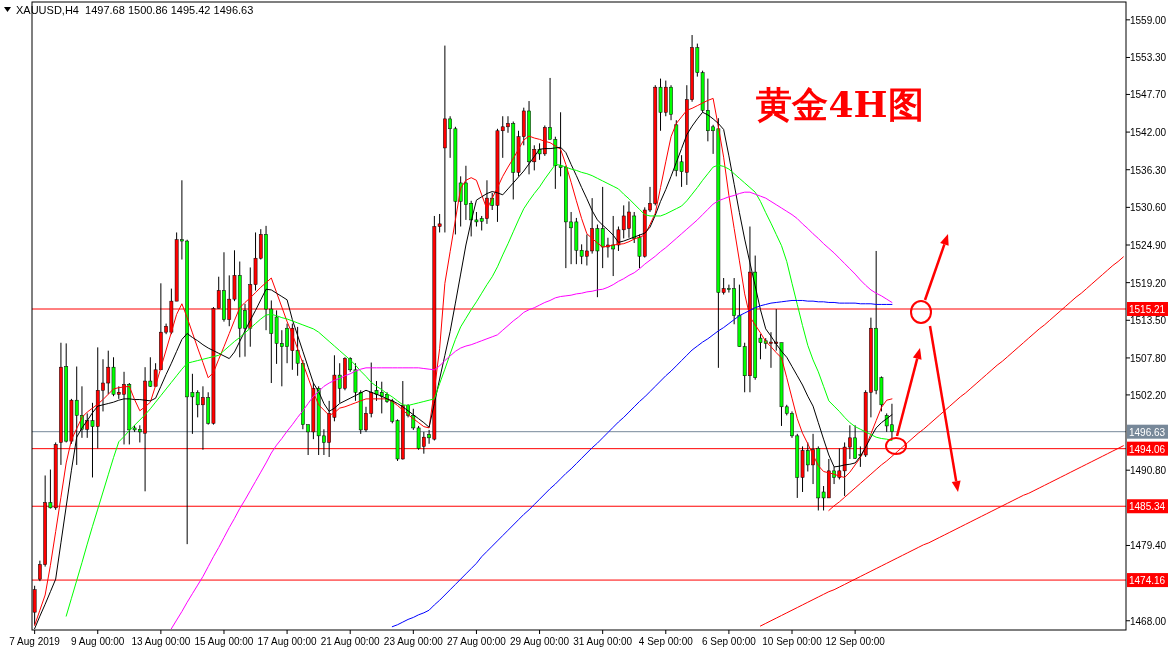  Describe the element at coordinates (1148, 546) in the screenshot. I see `y-tick-label: 1479.40` at that location.